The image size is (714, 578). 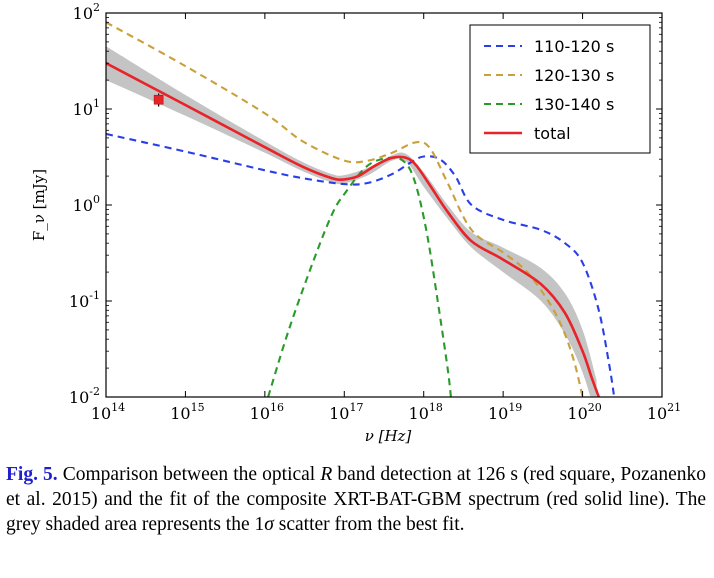 I want to click on x-tick-label: 1017, so click(x=346, y=412).